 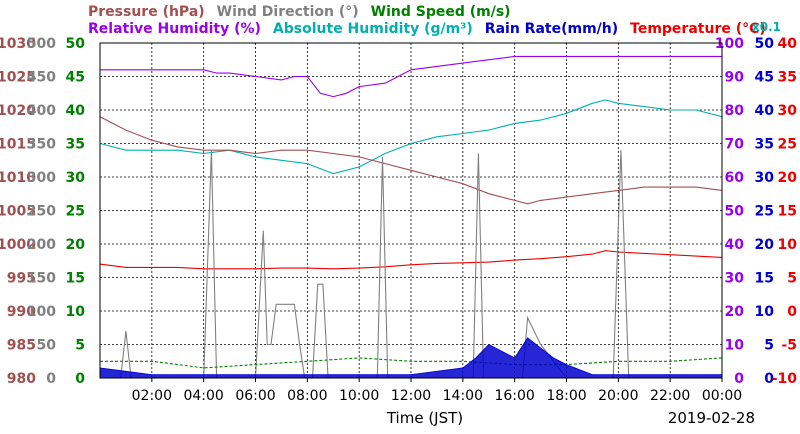 I want to click on left-tick-pressure: 980, so click(x=21, y=379).